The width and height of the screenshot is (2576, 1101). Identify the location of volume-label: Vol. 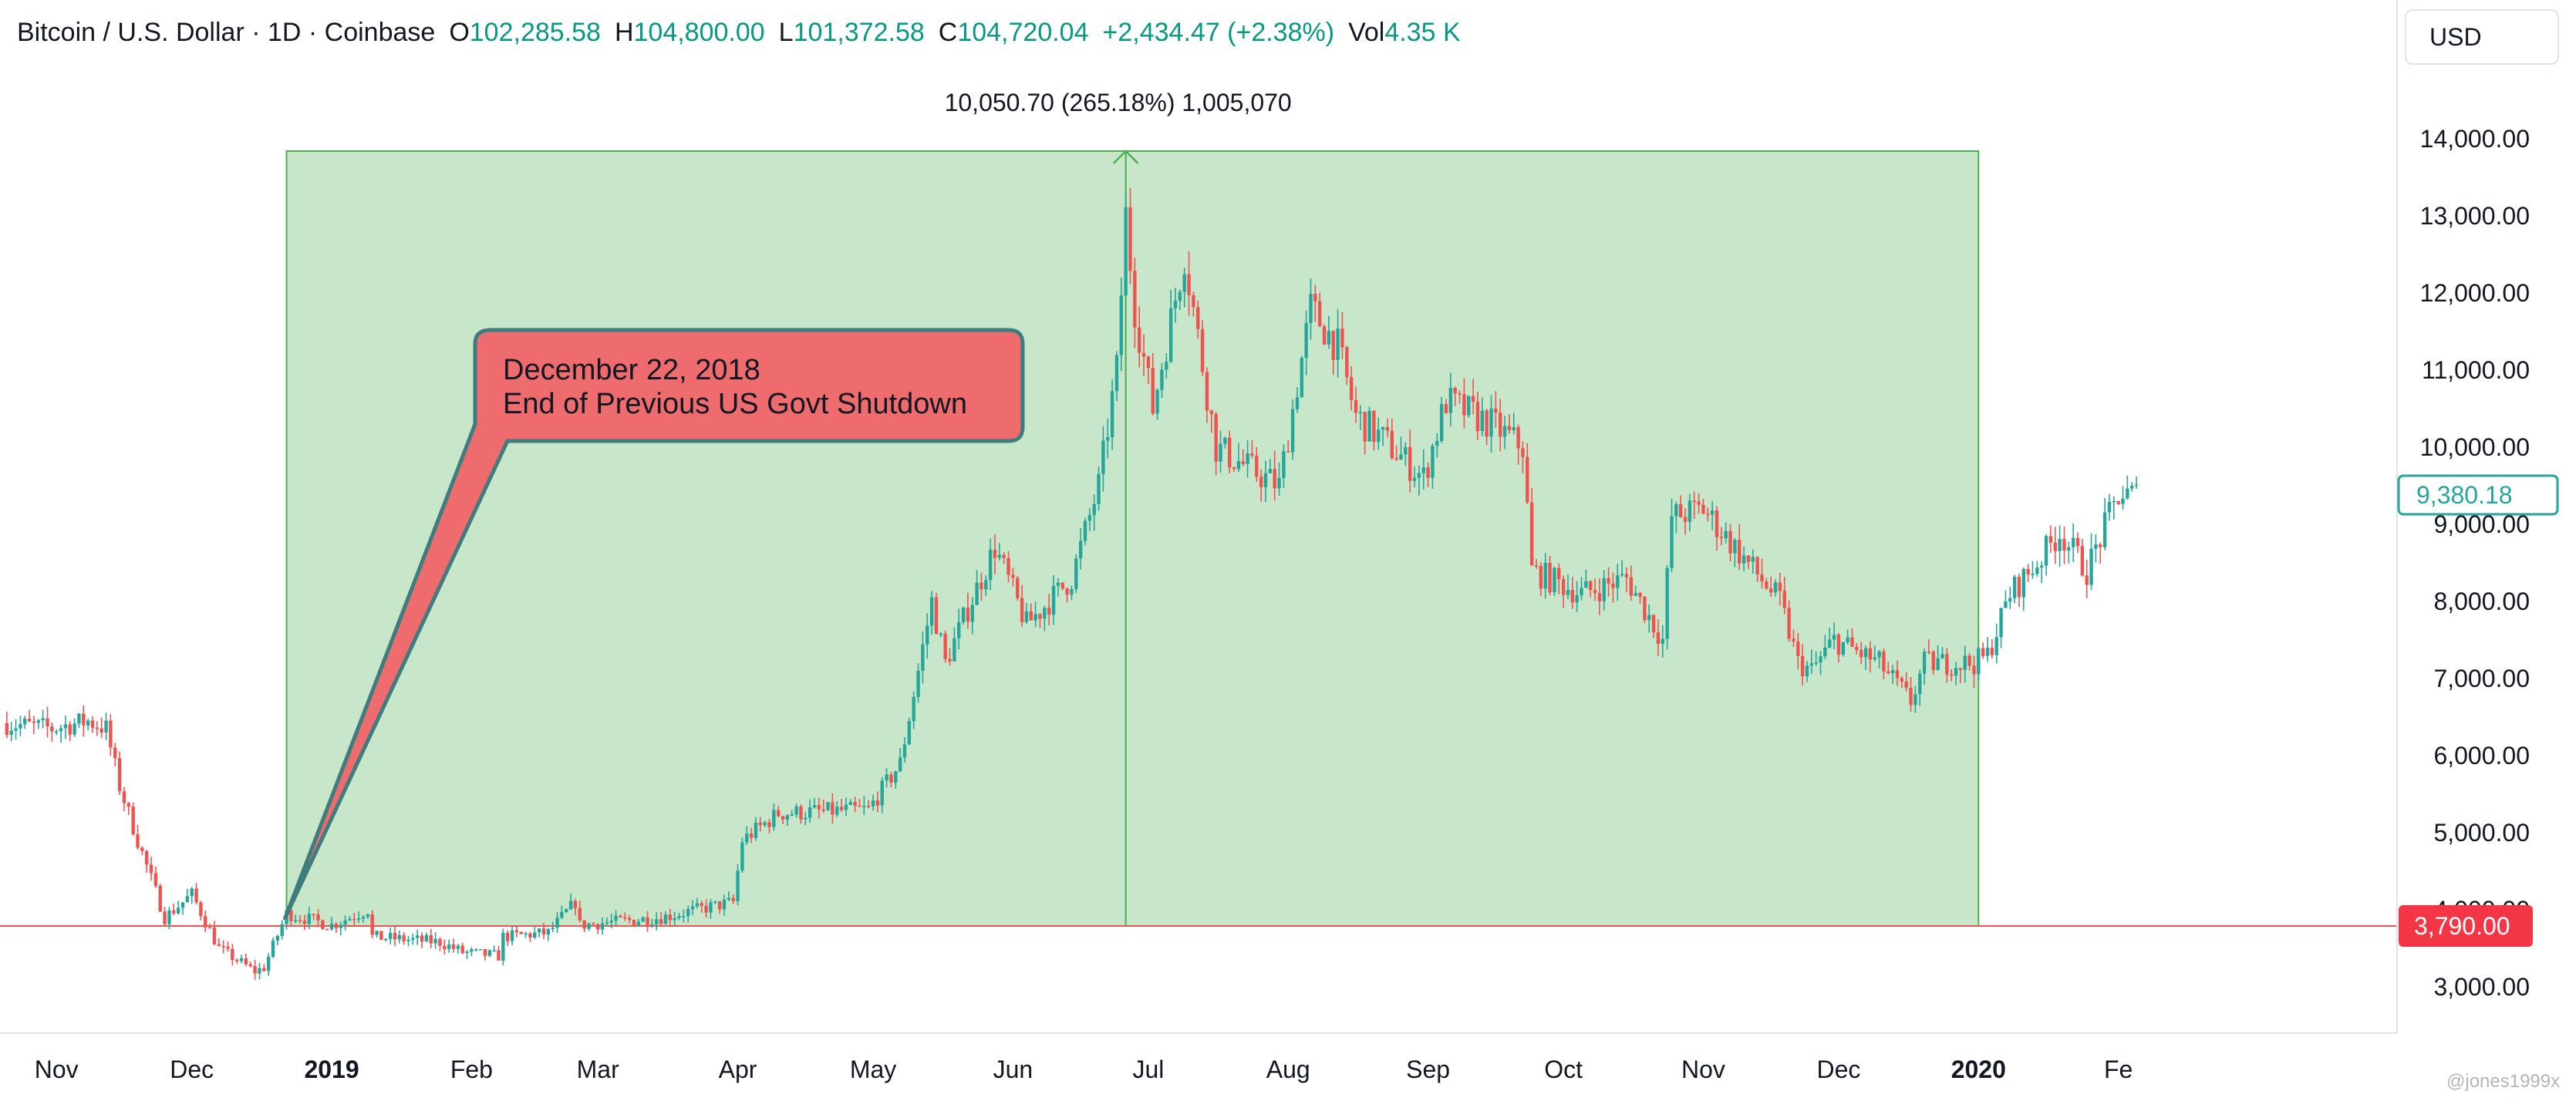
(1366, 33).